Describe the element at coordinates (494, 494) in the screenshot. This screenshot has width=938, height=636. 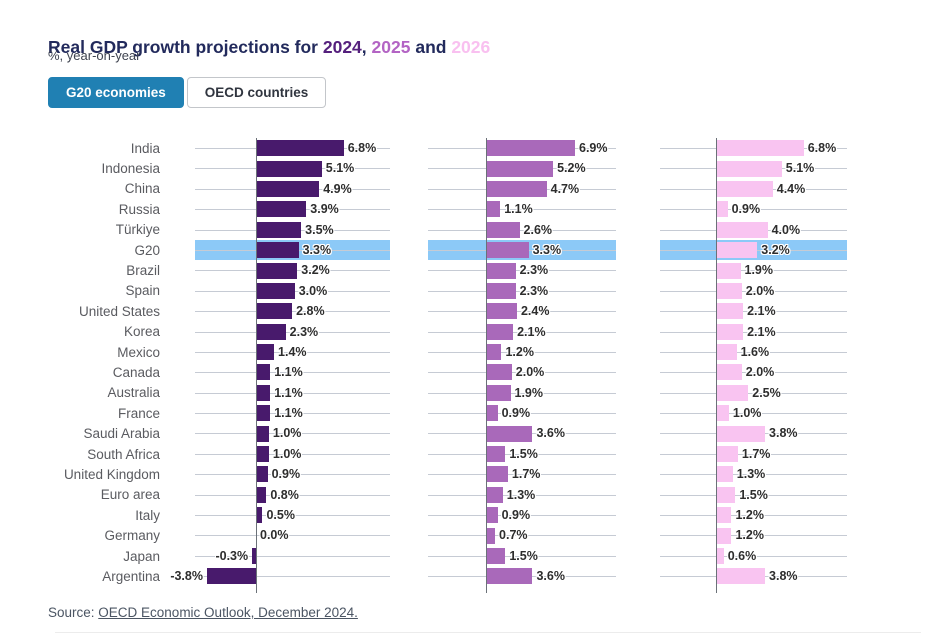
I see `bar-2025-euro-area` at that location.